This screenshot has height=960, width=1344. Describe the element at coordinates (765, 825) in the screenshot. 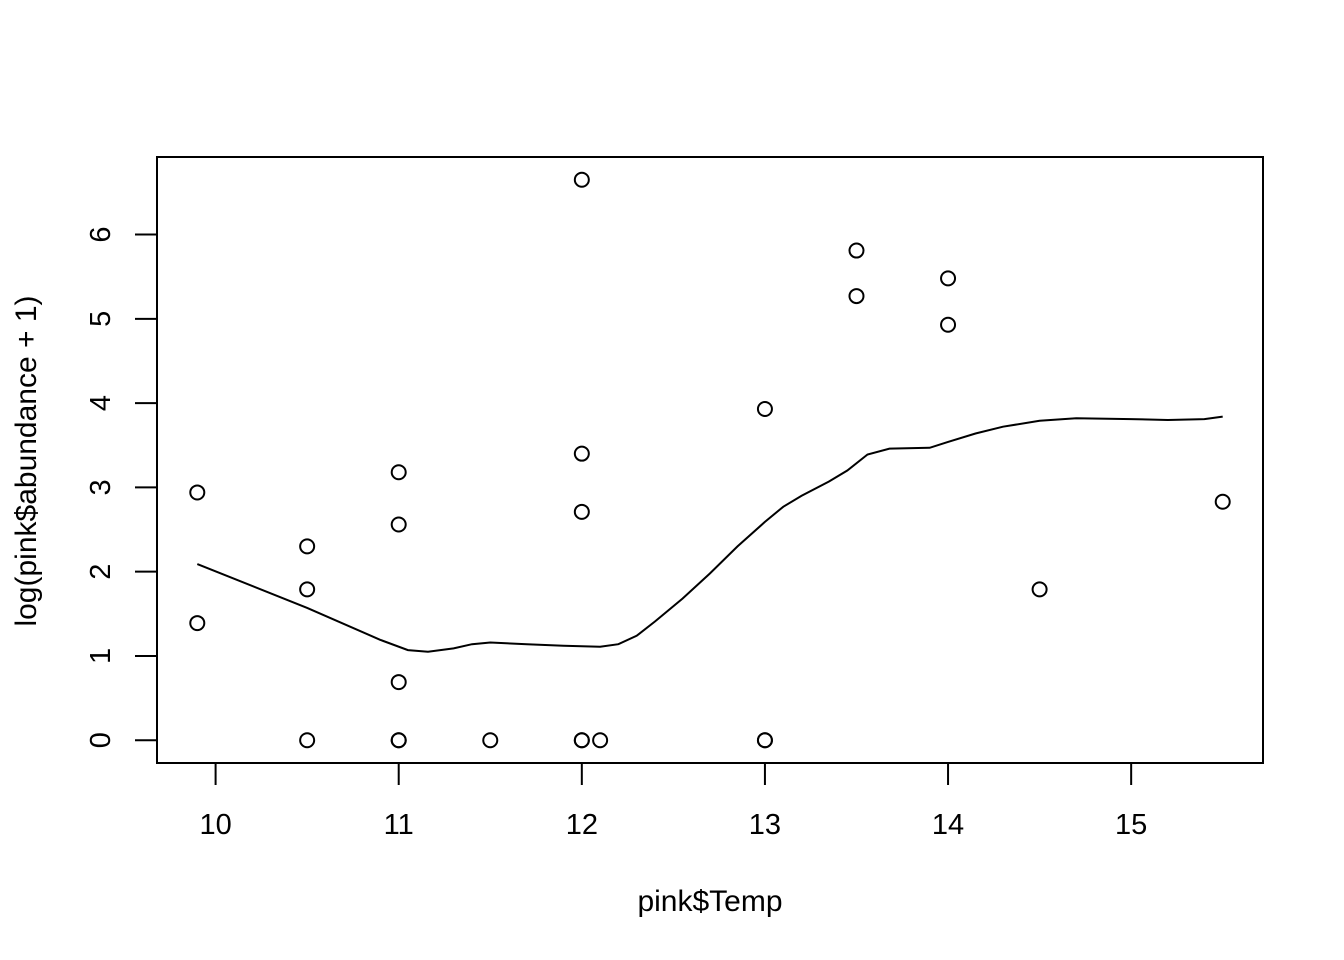

I see `x-tick-label: 13` at that location.